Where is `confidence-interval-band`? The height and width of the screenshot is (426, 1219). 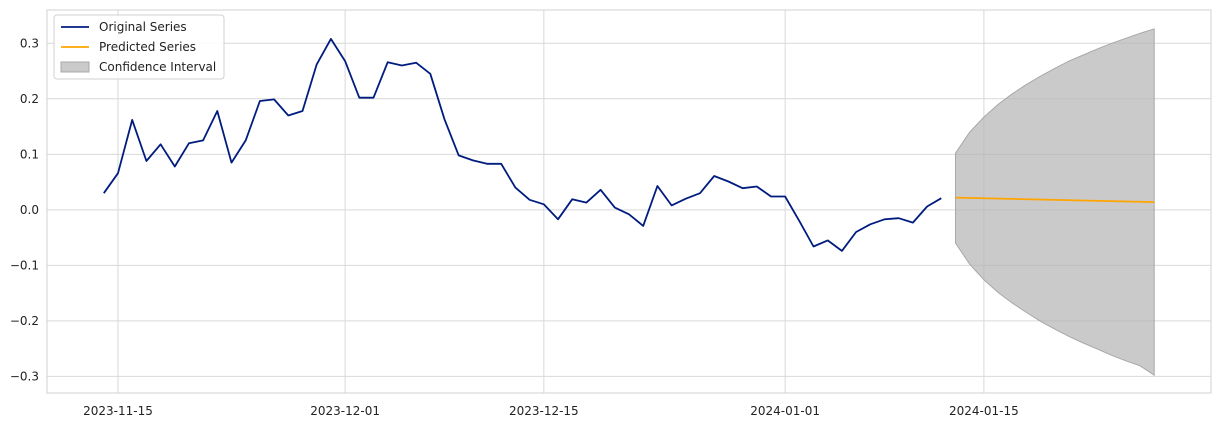
confidence-interval-band is located at coordinates (1055, 202).